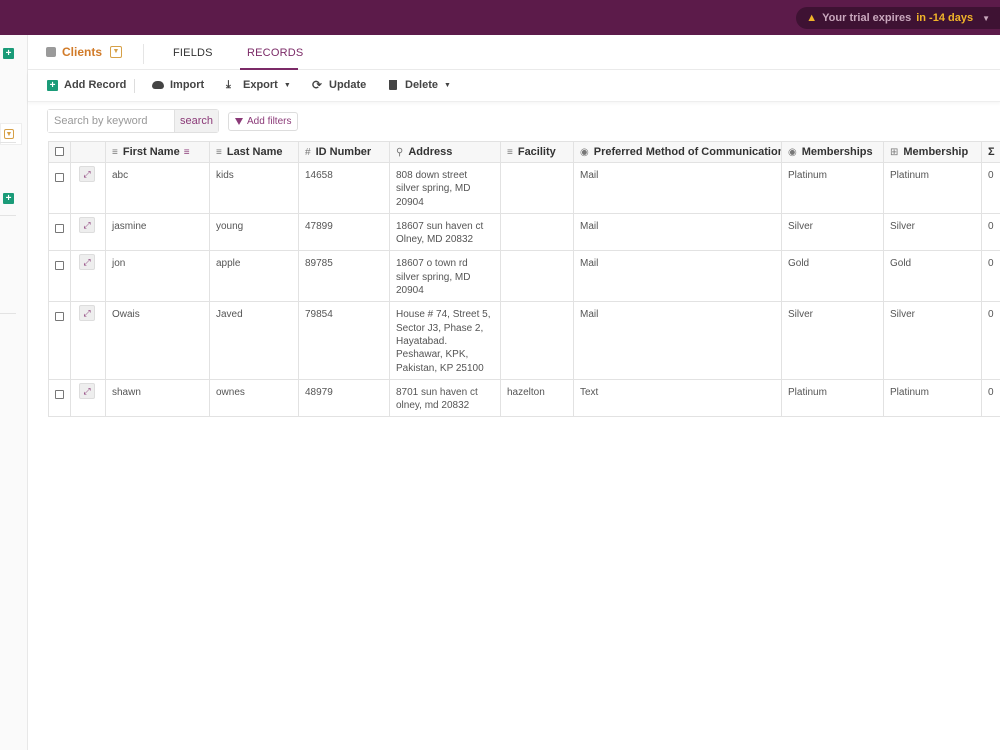  Describe the element at coordinates (445, 152) in the screenshot. I see `column-header-address: ⚲ Address` at that location.